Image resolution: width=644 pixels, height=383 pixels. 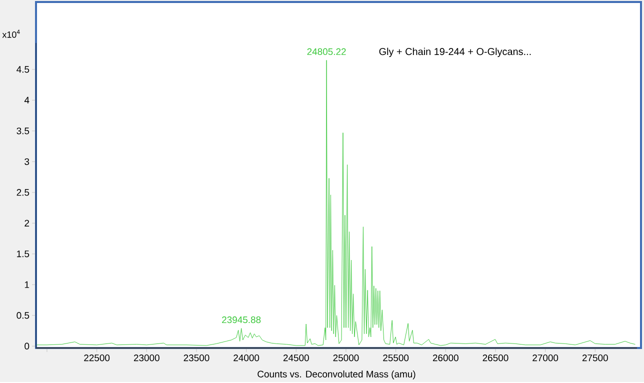 What do you see at coordinates (27, 100) in the screenshot?
I see `y-tick-label: 4` at bounding box center [27, 100].